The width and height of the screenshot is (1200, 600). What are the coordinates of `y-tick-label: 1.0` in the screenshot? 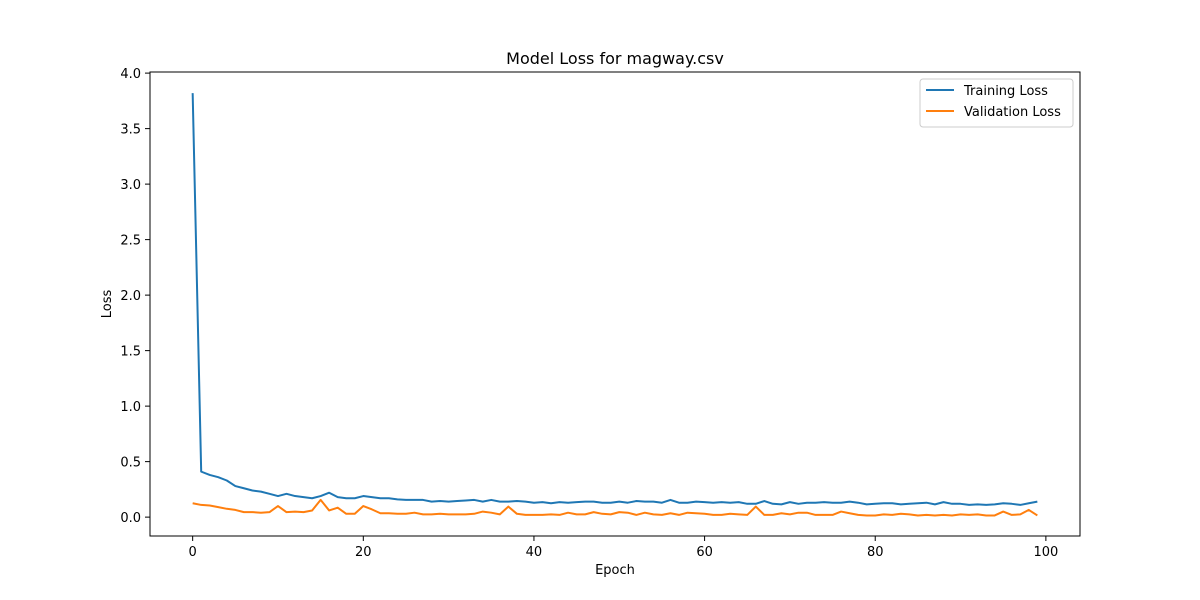 It's located at (130, 407).